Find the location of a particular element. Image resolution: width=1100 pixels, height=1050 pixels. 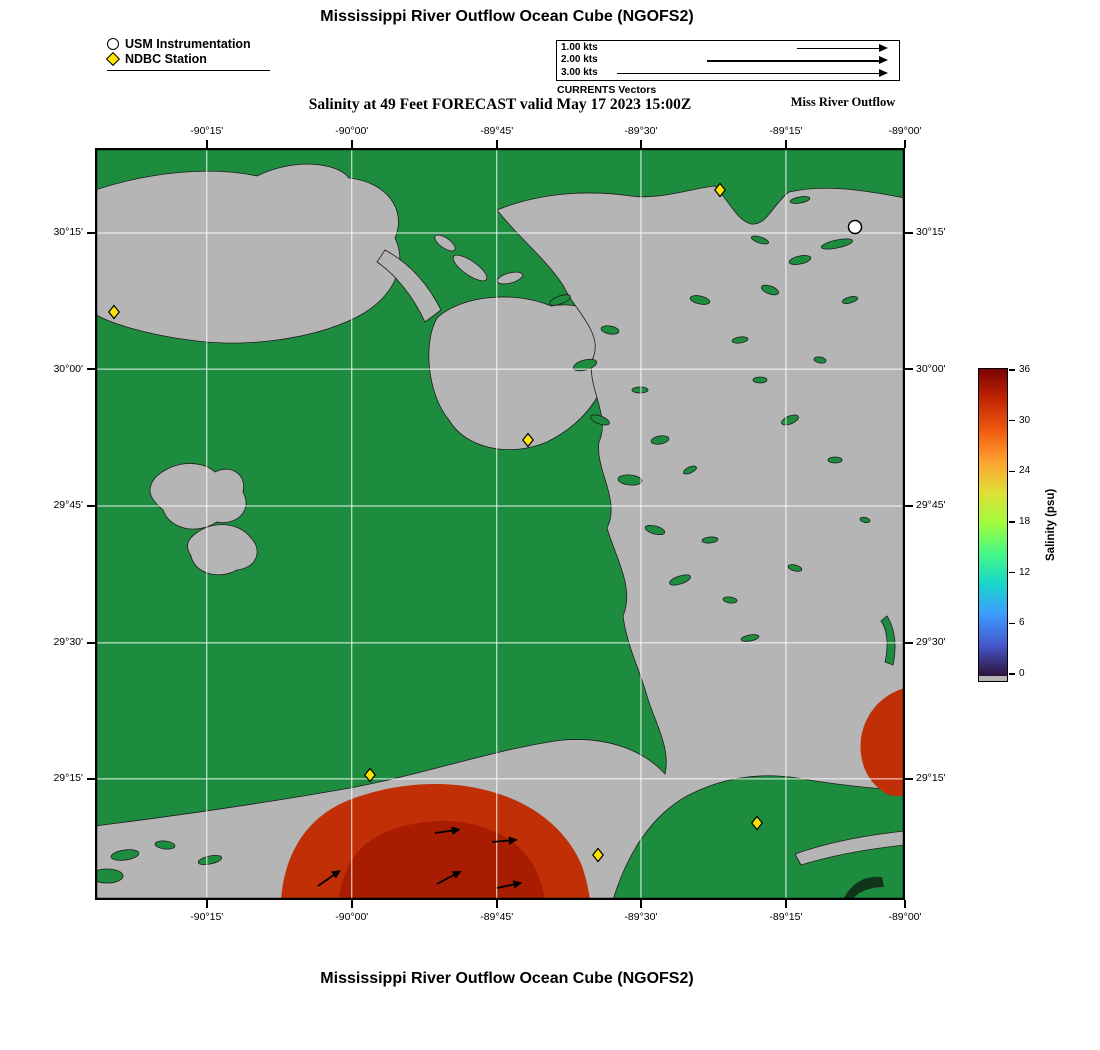

current-arrows is located at coordinates (420, 857).